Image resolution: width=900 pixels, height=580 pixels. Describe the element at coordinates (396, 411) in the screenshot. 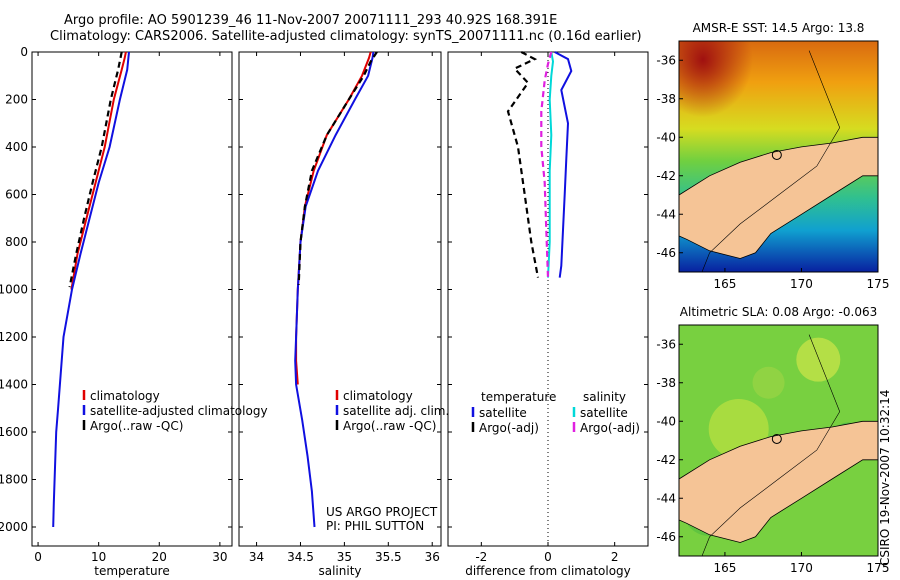

I see `legend-label: satellite adj. clim.` at that location.